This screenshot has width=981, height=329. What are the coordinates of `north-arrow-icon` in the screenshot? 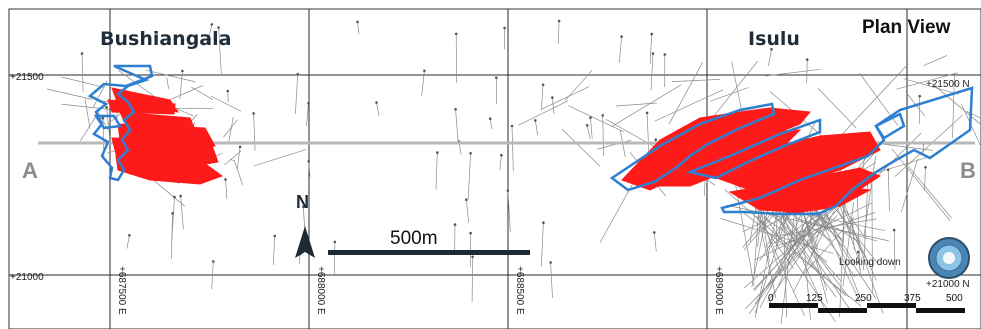 It's located at (305, 242).